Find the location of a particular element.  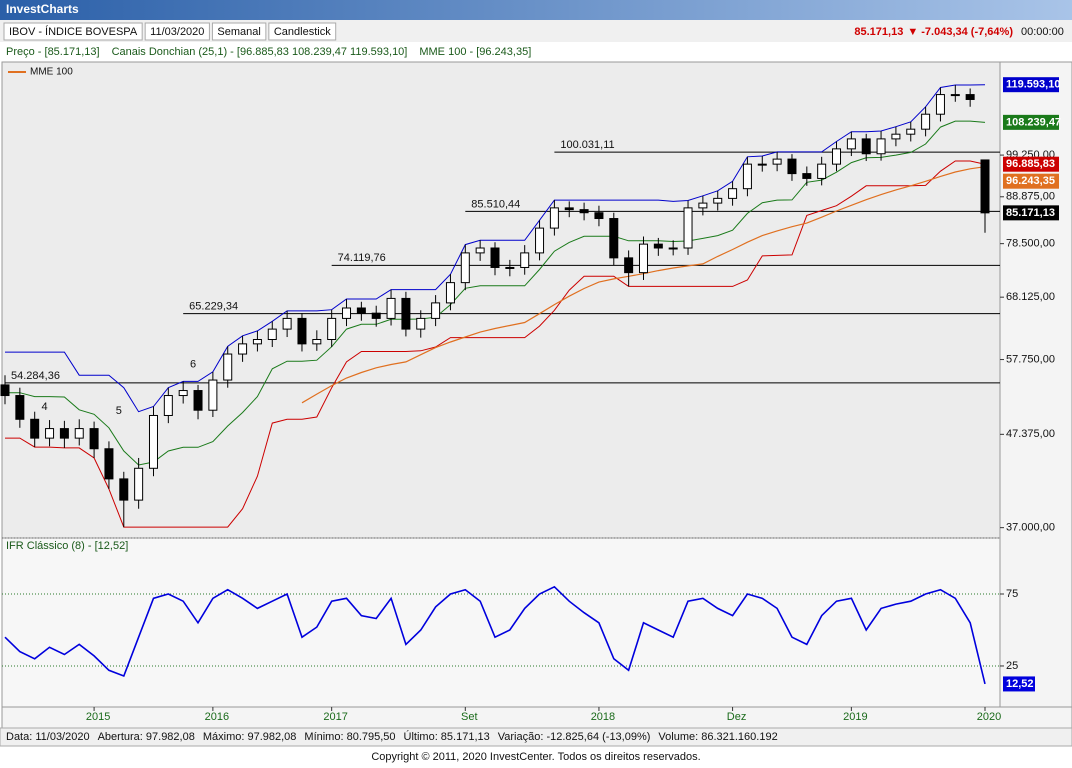

legend-header-text: Preço - [85.171,13] is located at coordinates (53, 52).